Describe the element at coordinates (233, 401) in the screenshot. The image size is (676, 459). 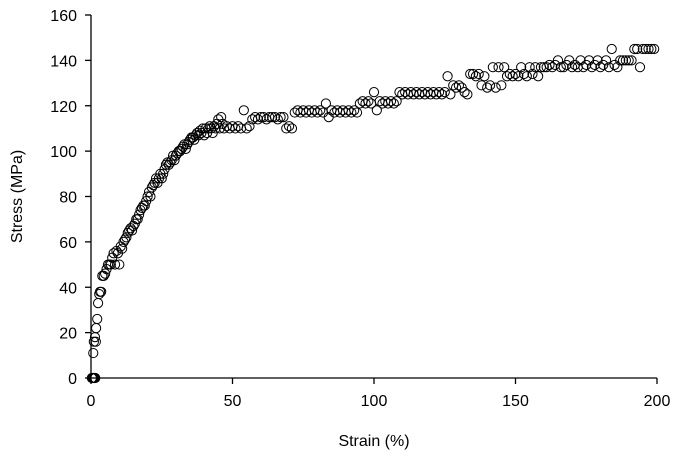
I see `x-tick-label: 50` at that location.